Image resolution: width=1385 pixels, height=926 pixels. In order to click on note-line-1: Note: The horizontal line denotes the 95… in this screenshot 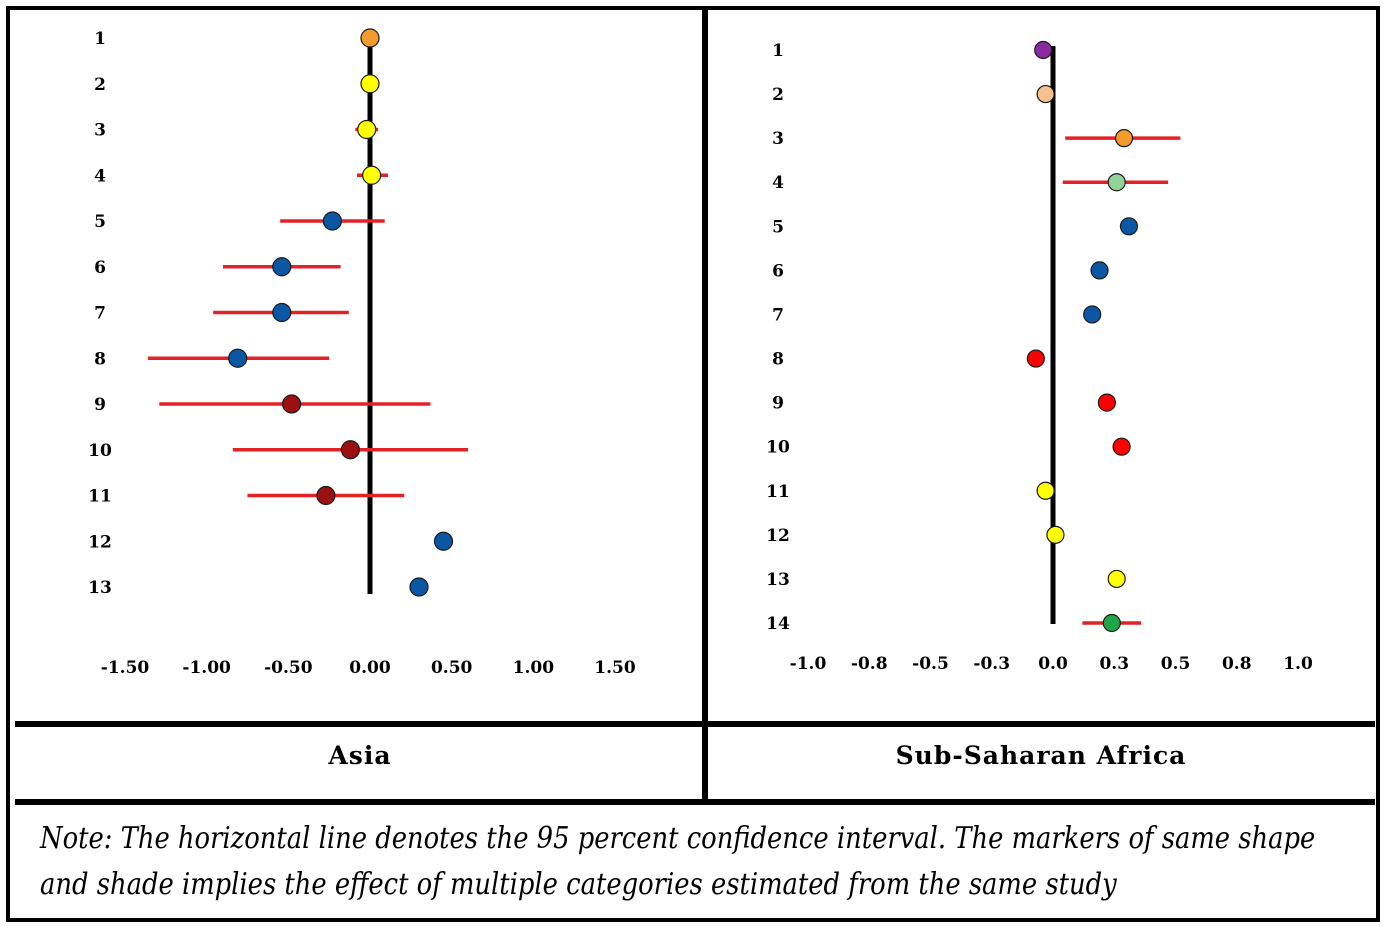, I will do `click(678, 838)`.